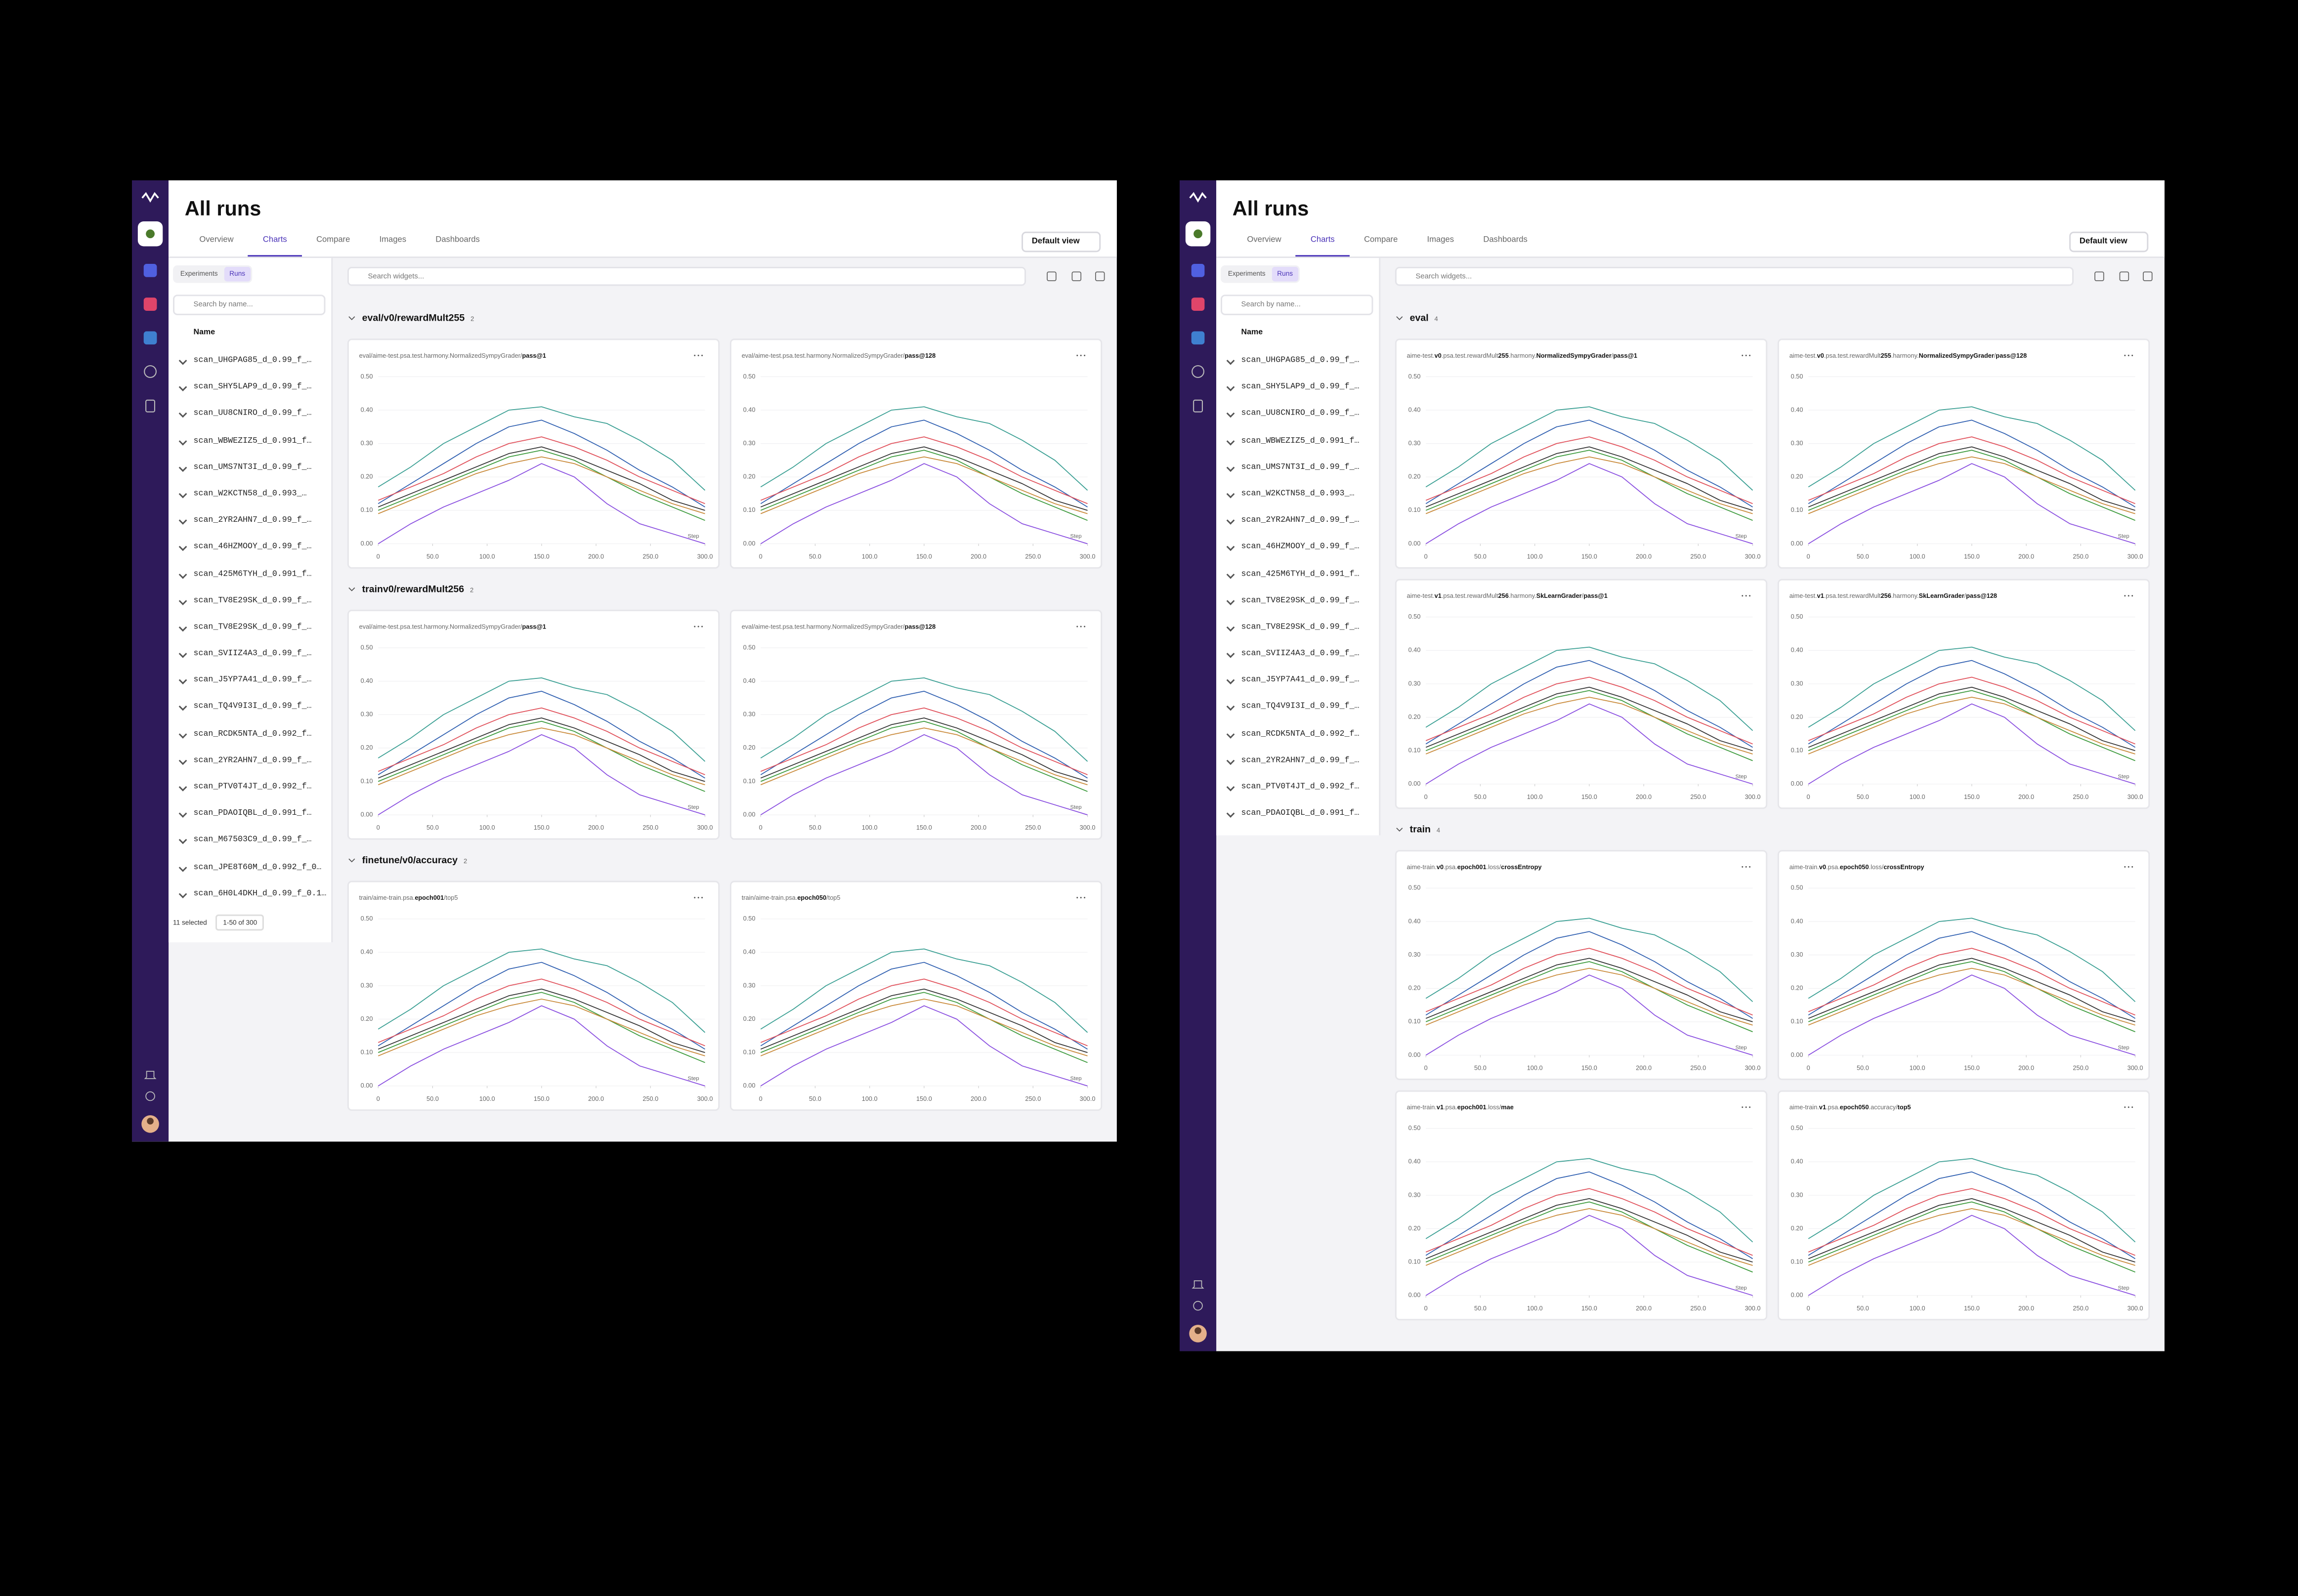 This screenshot has height=1596, width=2298. I want to click on chart-title-part: epoch001, so click(1472, 1107).